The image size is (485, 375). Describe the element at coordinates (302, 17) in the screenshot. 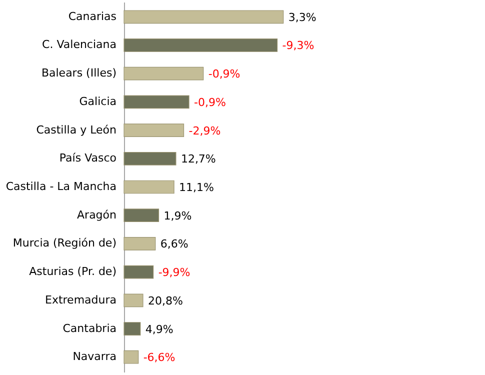

I see `annotation: 3,3%` at that location.